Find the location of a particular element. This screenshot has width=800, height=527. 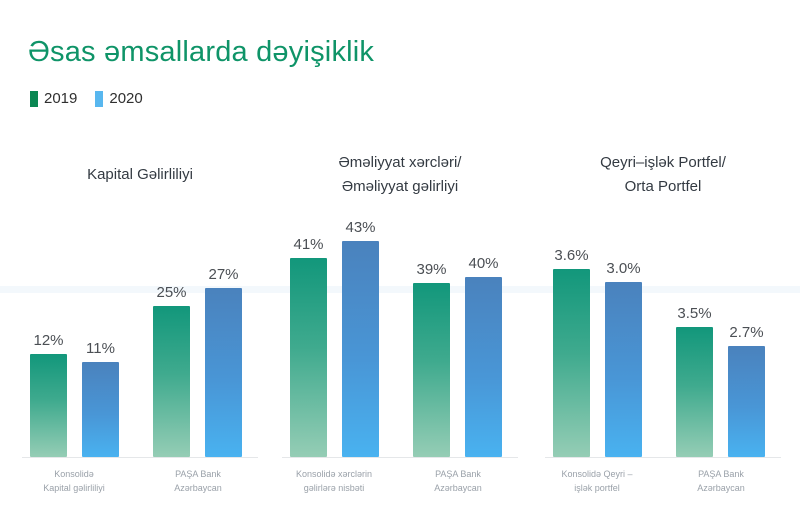

x-axis-label: Konsolidə xərclərin gəlirlərə nisbəti is located at coordinates (334, 481).